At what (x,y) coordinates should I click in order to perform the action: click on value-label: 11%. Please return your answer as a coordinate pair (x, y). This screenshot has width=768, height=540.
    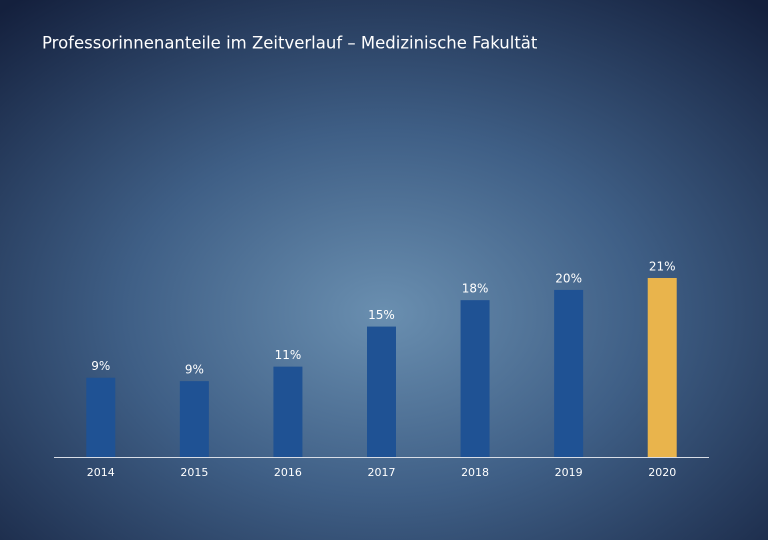
    Looking at the image, I should click on (288, 355).